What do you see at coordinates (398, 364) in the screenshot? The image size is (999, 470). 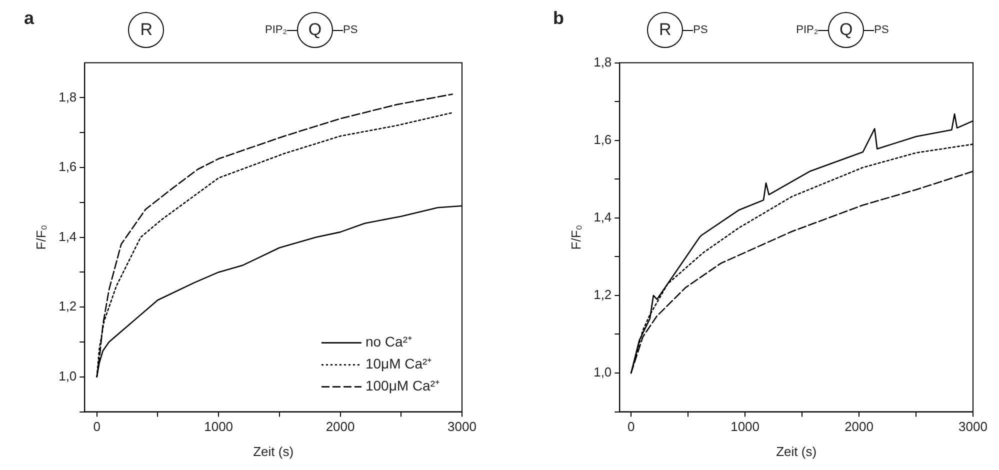 I see `legend-label: 10μM Ca²⁺` at bounding box center [398, 364].